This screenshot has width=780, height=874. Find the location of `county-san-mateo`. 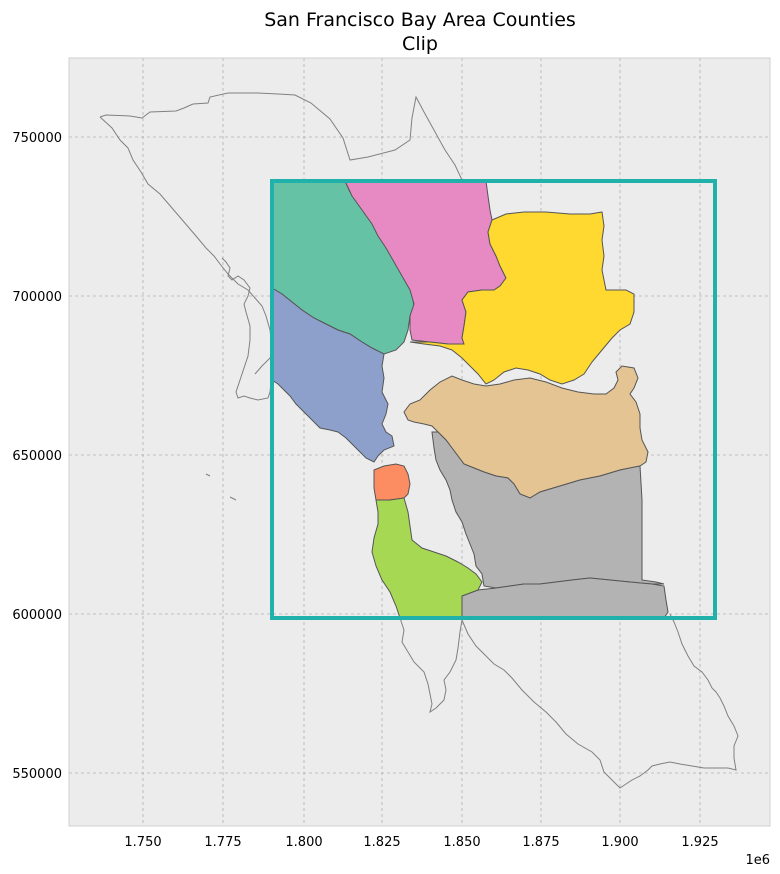

county-san-mateo is located at coordinates (427, 558).